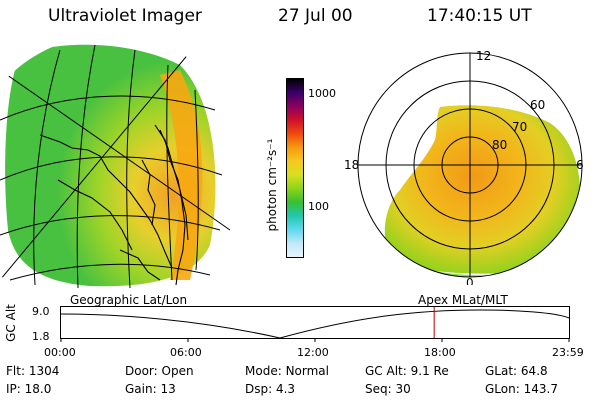 The image size is (600, 400). I want to click on lat-label-80: 80, so click(499, 145).